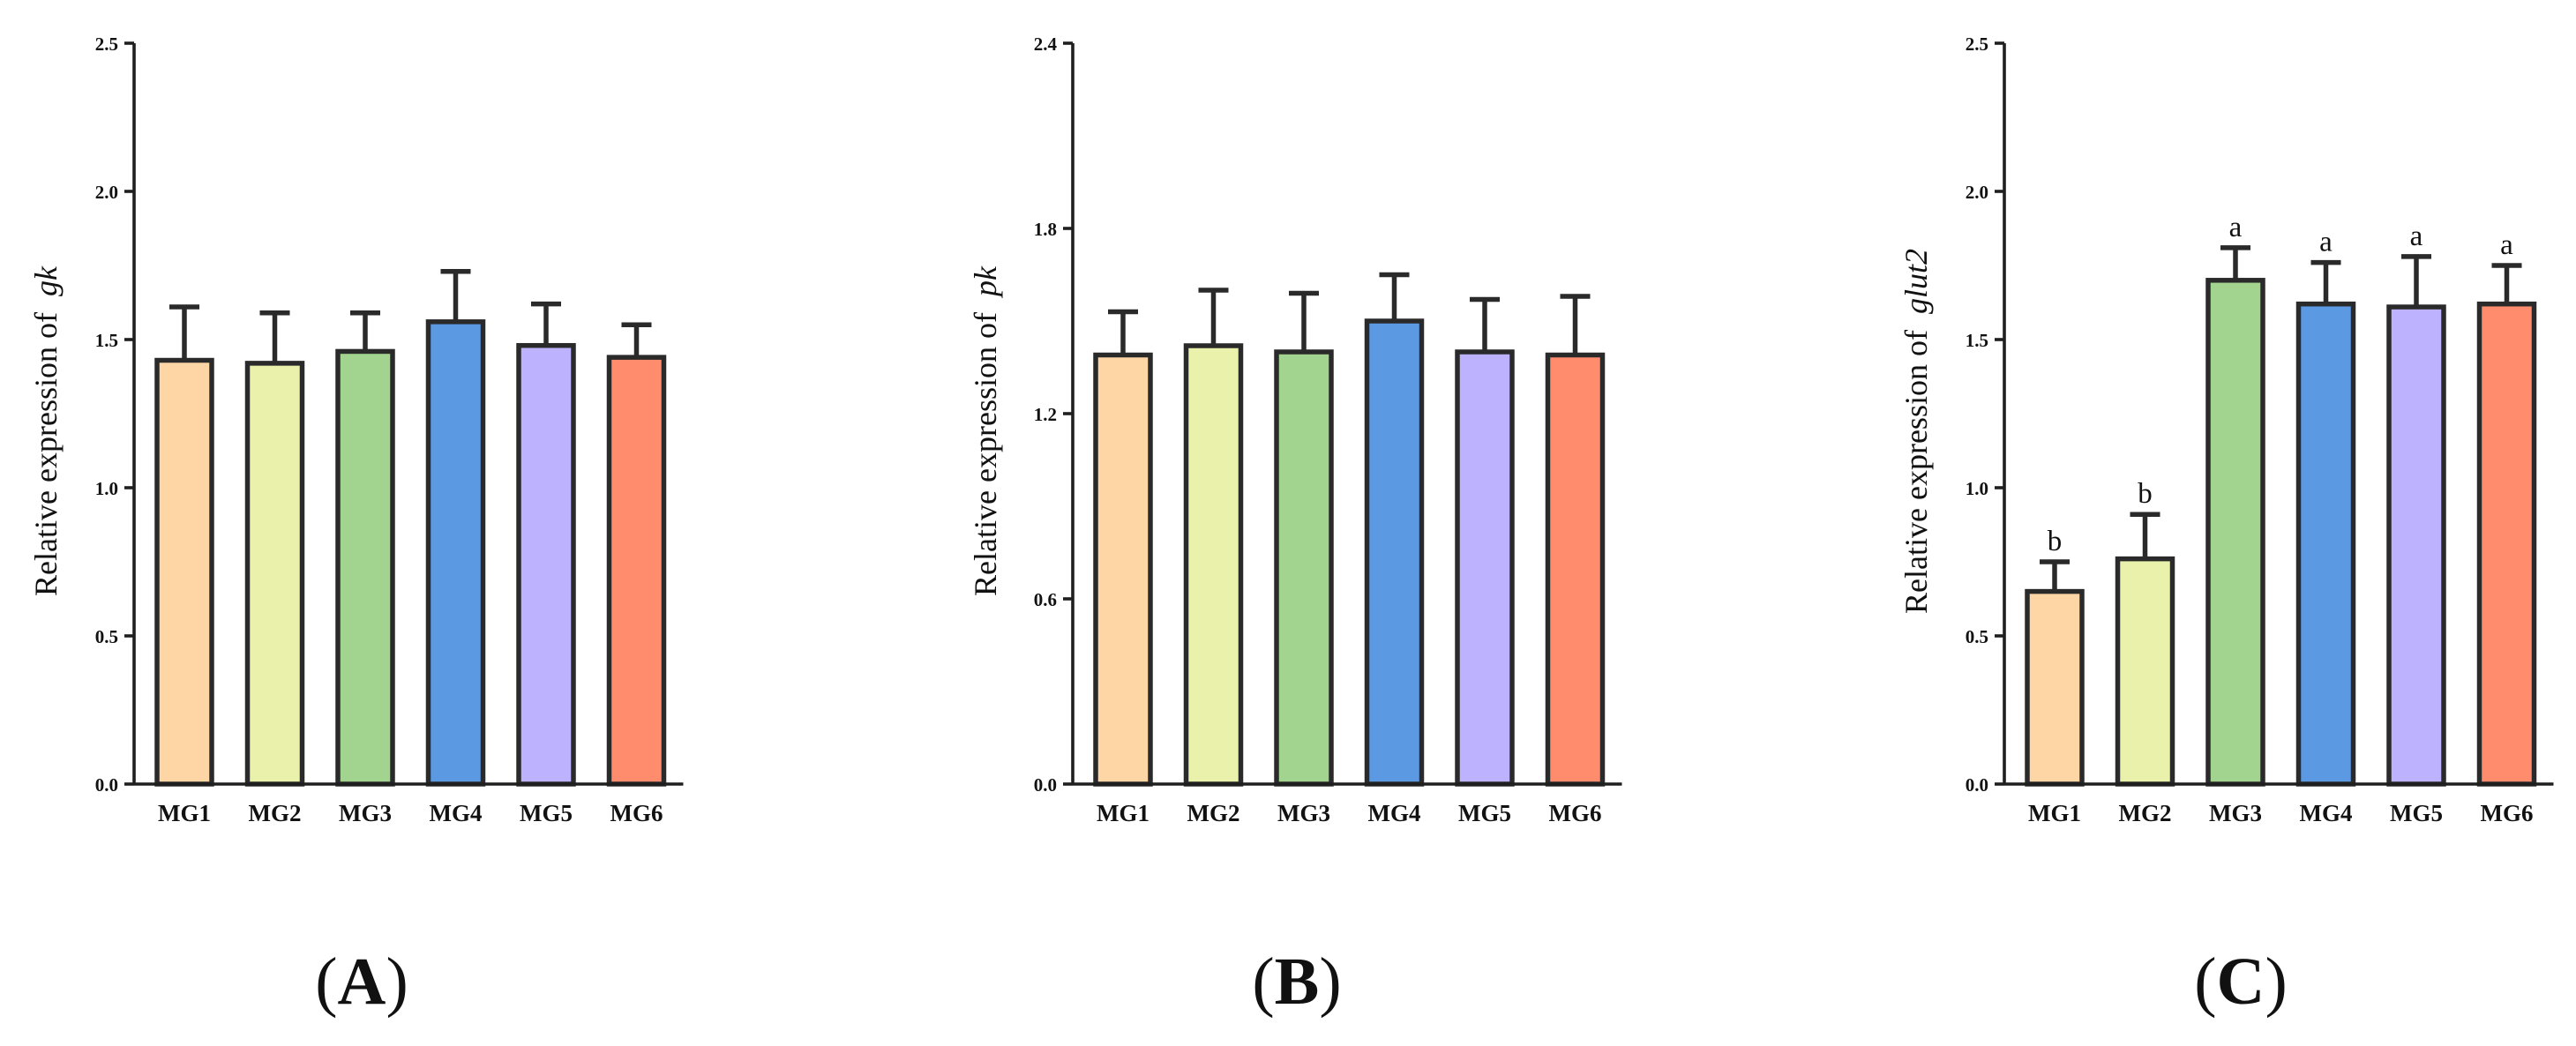 The width and height of the screenshot is (2576, 1046). Describe the element at coordinates (1046, 229) in the screenshot. I see `y-tick-label: 1.8` at that location.